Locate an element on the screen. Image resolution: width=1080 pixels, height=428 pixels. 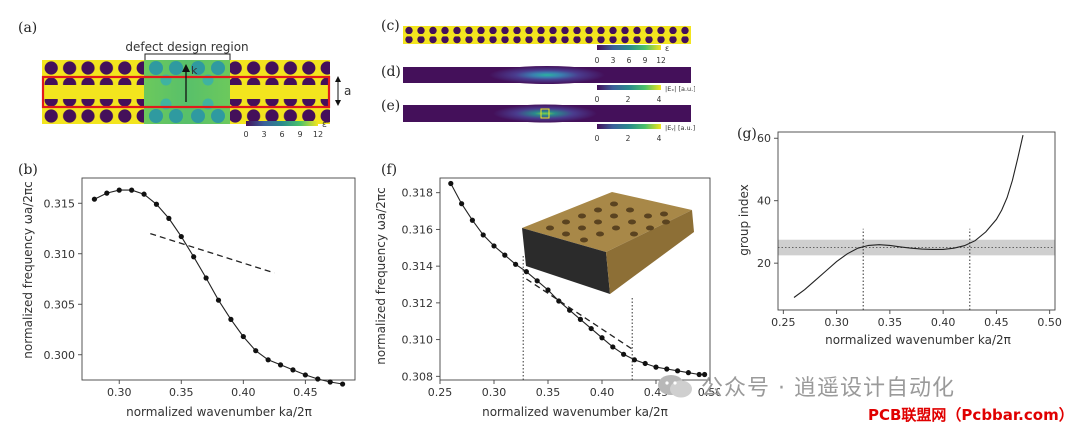
y-tick-label: 0.314 is located at coordinates (418, 266).